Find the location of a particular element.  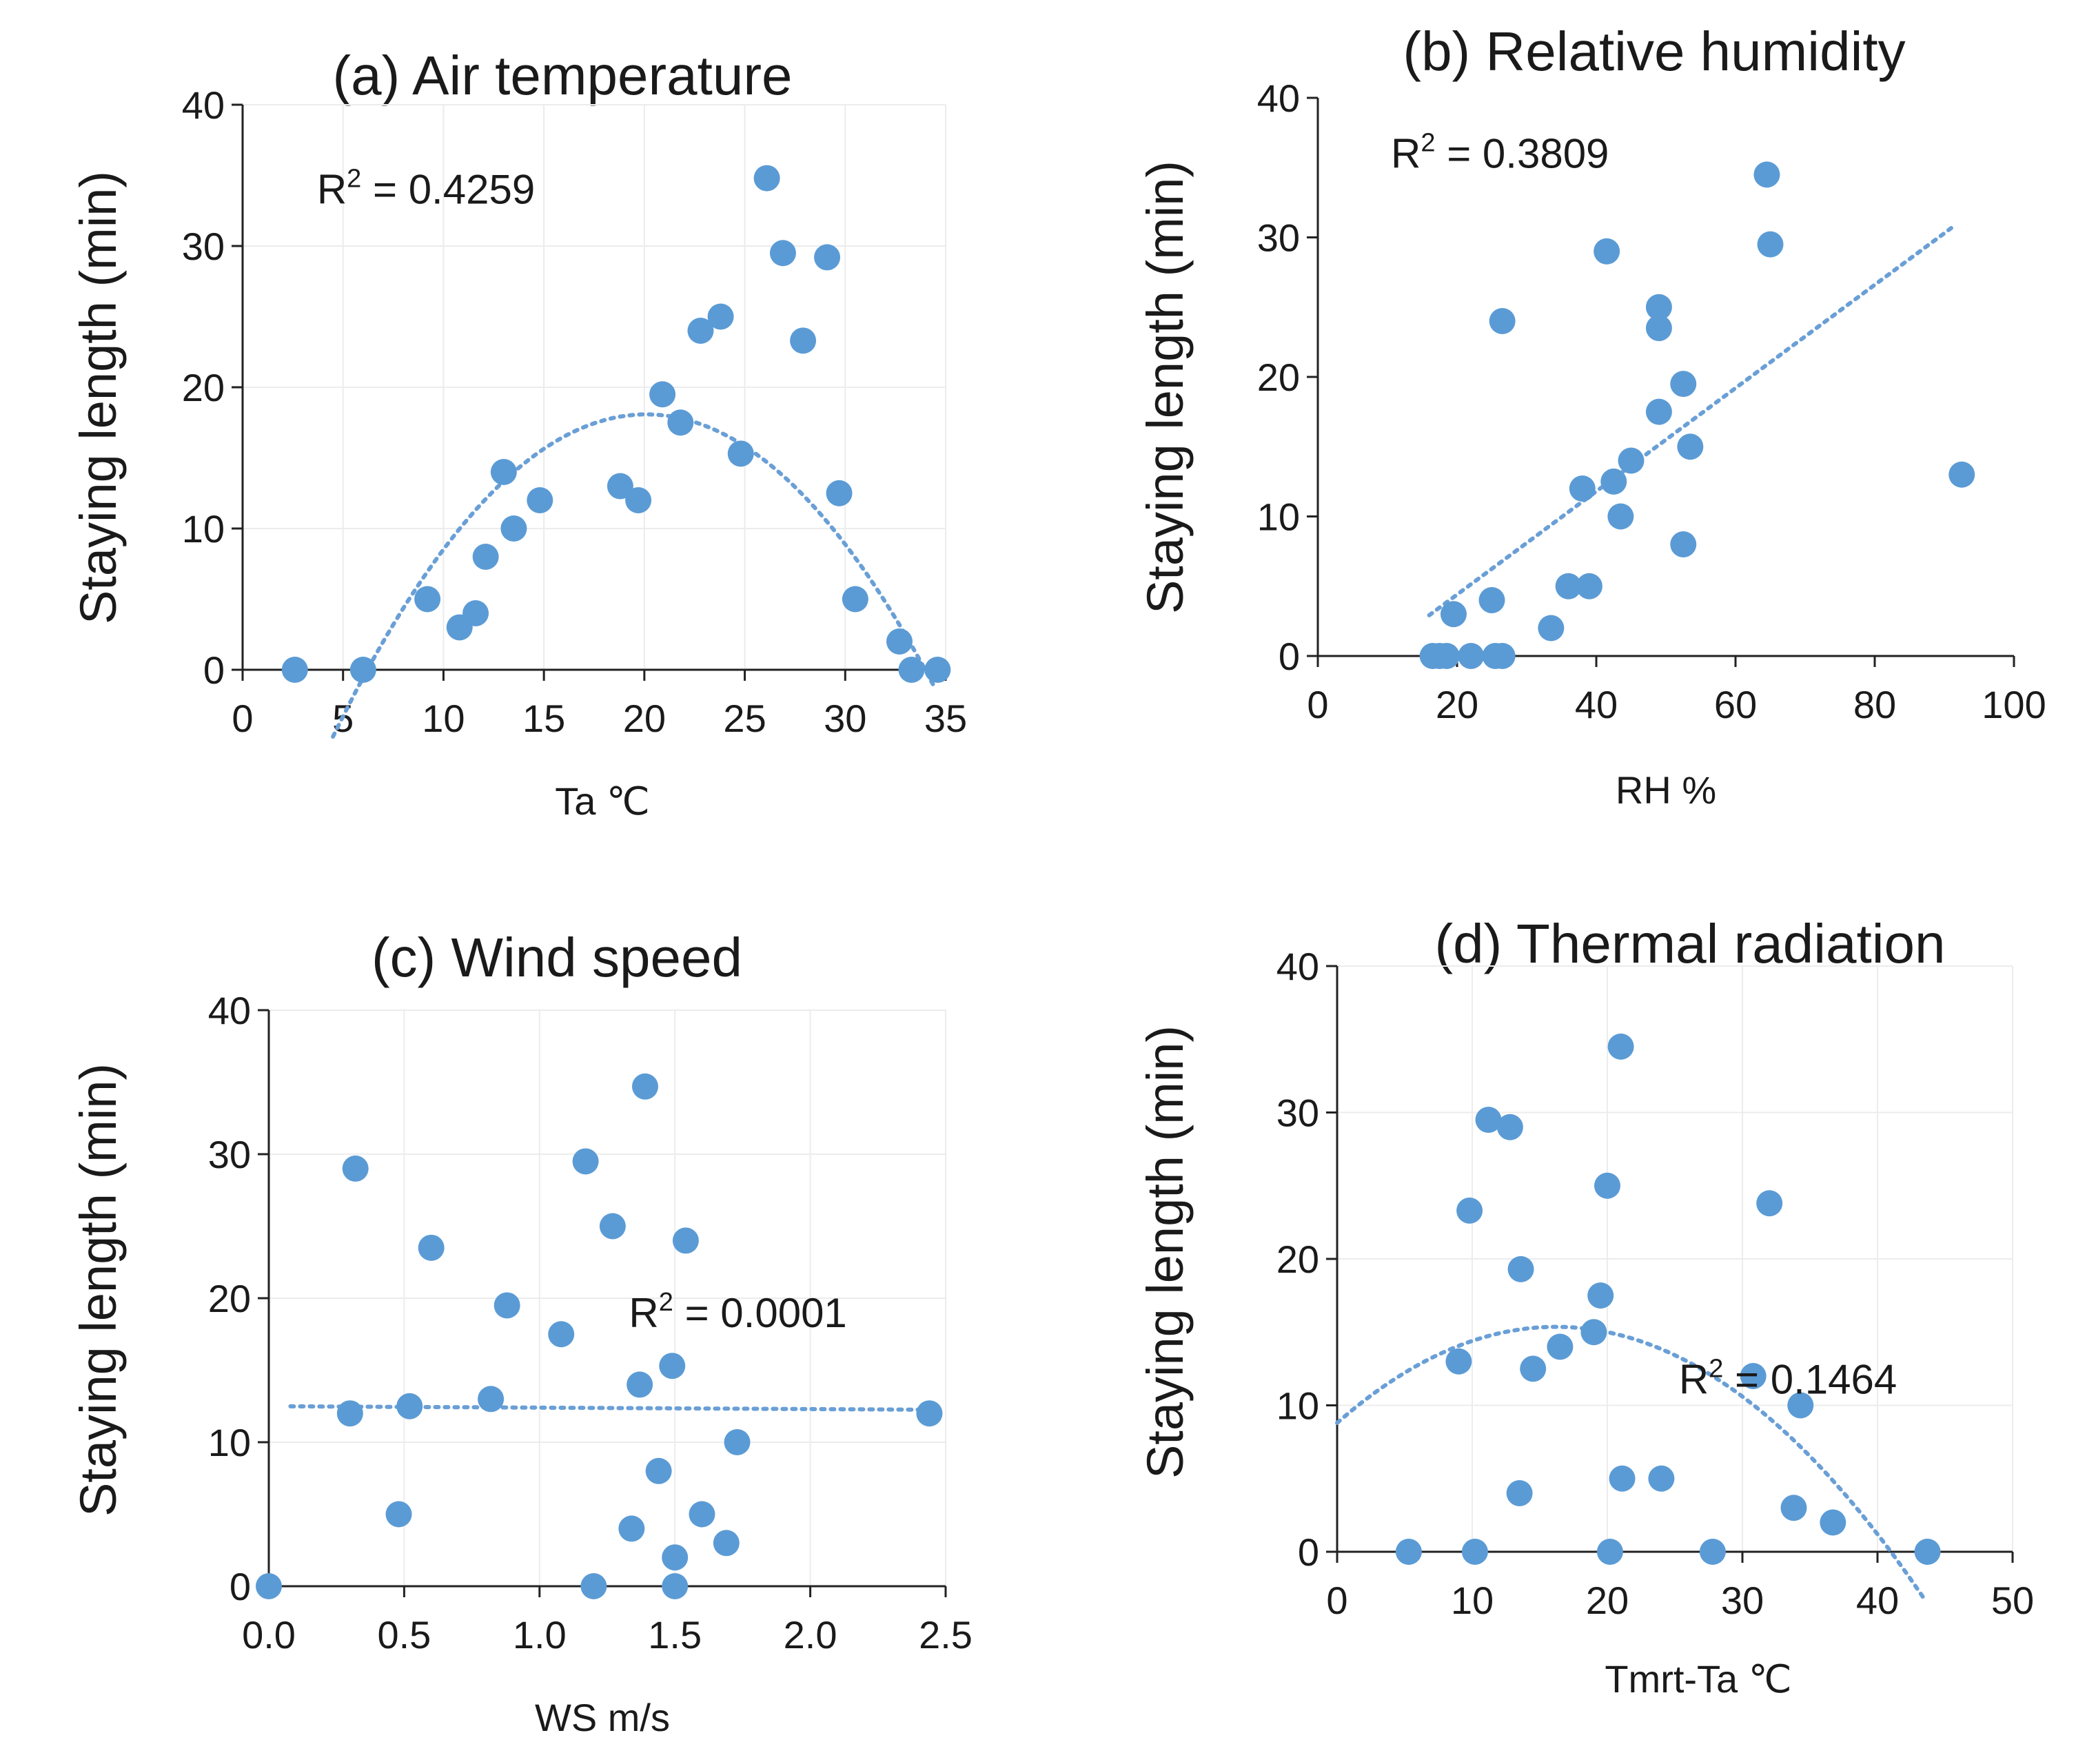

chart-title: (a) Air temperature is located at coordinates (563, 75).